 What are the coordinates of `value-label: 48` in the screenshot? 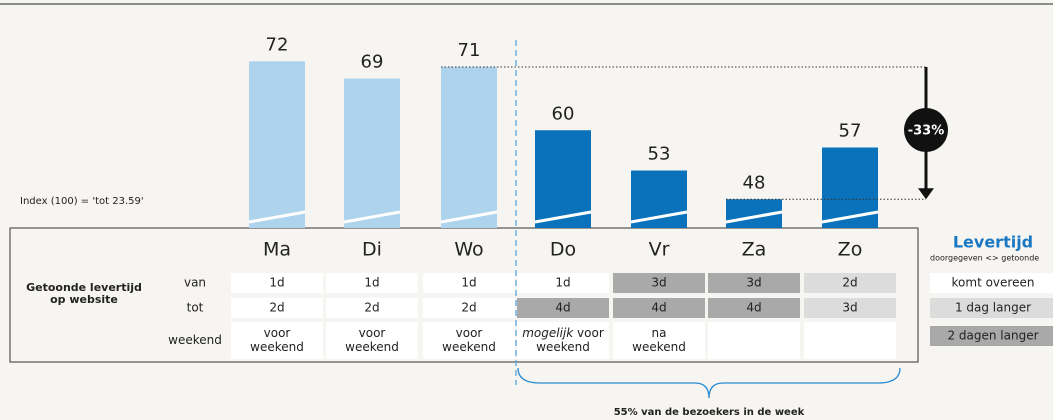 It's located at (754, 182).